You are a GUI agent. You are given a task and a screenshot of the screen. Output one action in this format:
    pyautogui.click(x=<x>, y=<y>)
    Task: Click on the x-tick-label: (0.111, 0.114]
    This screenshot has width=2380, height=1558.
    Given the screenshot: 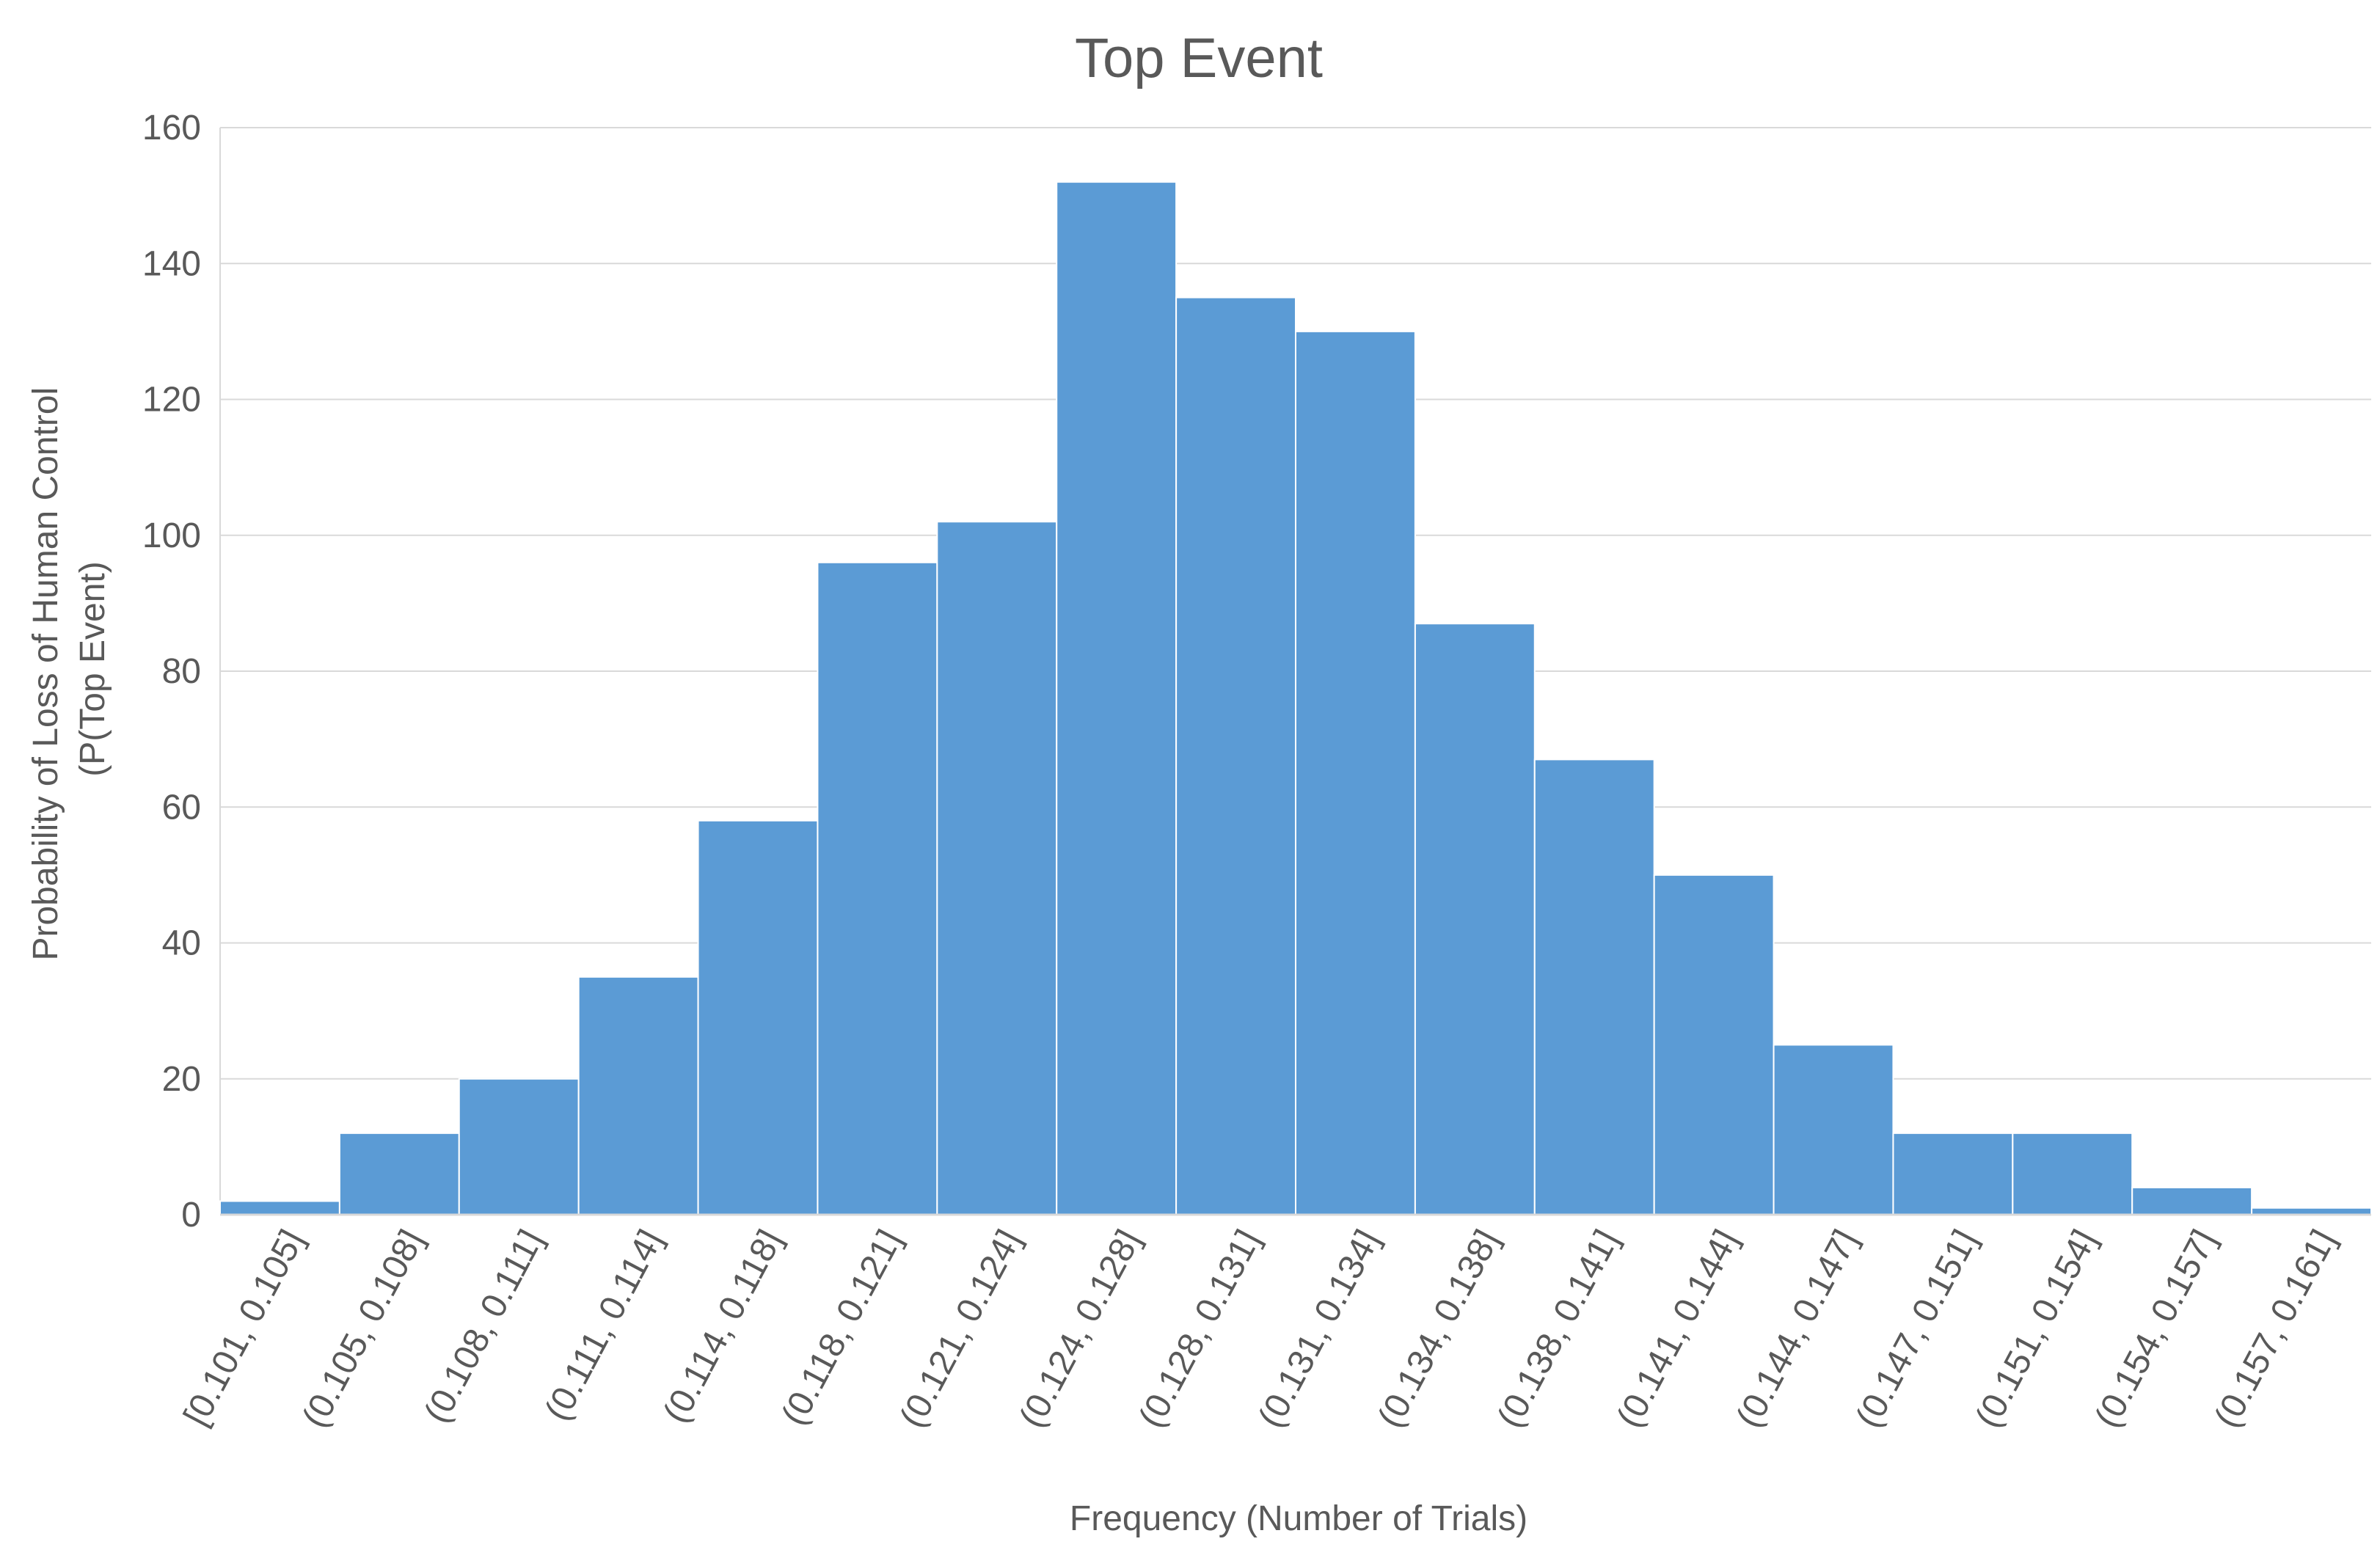 What is the action you would take?
    pyautogui.click(x=604, y=1325)
    